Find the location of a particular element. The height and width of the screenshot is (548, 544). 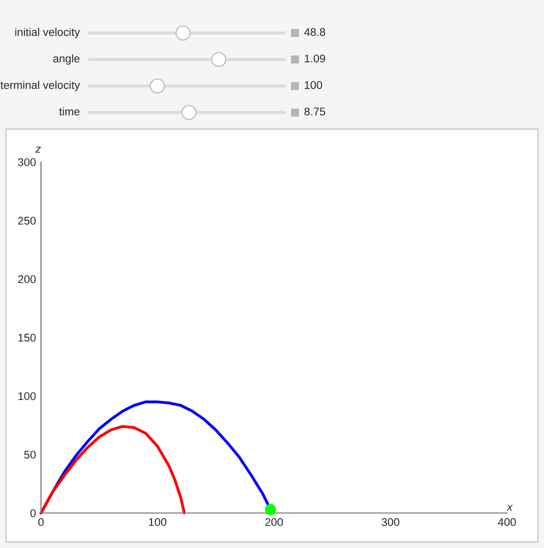

text: time is located at coordinates (69, 111).